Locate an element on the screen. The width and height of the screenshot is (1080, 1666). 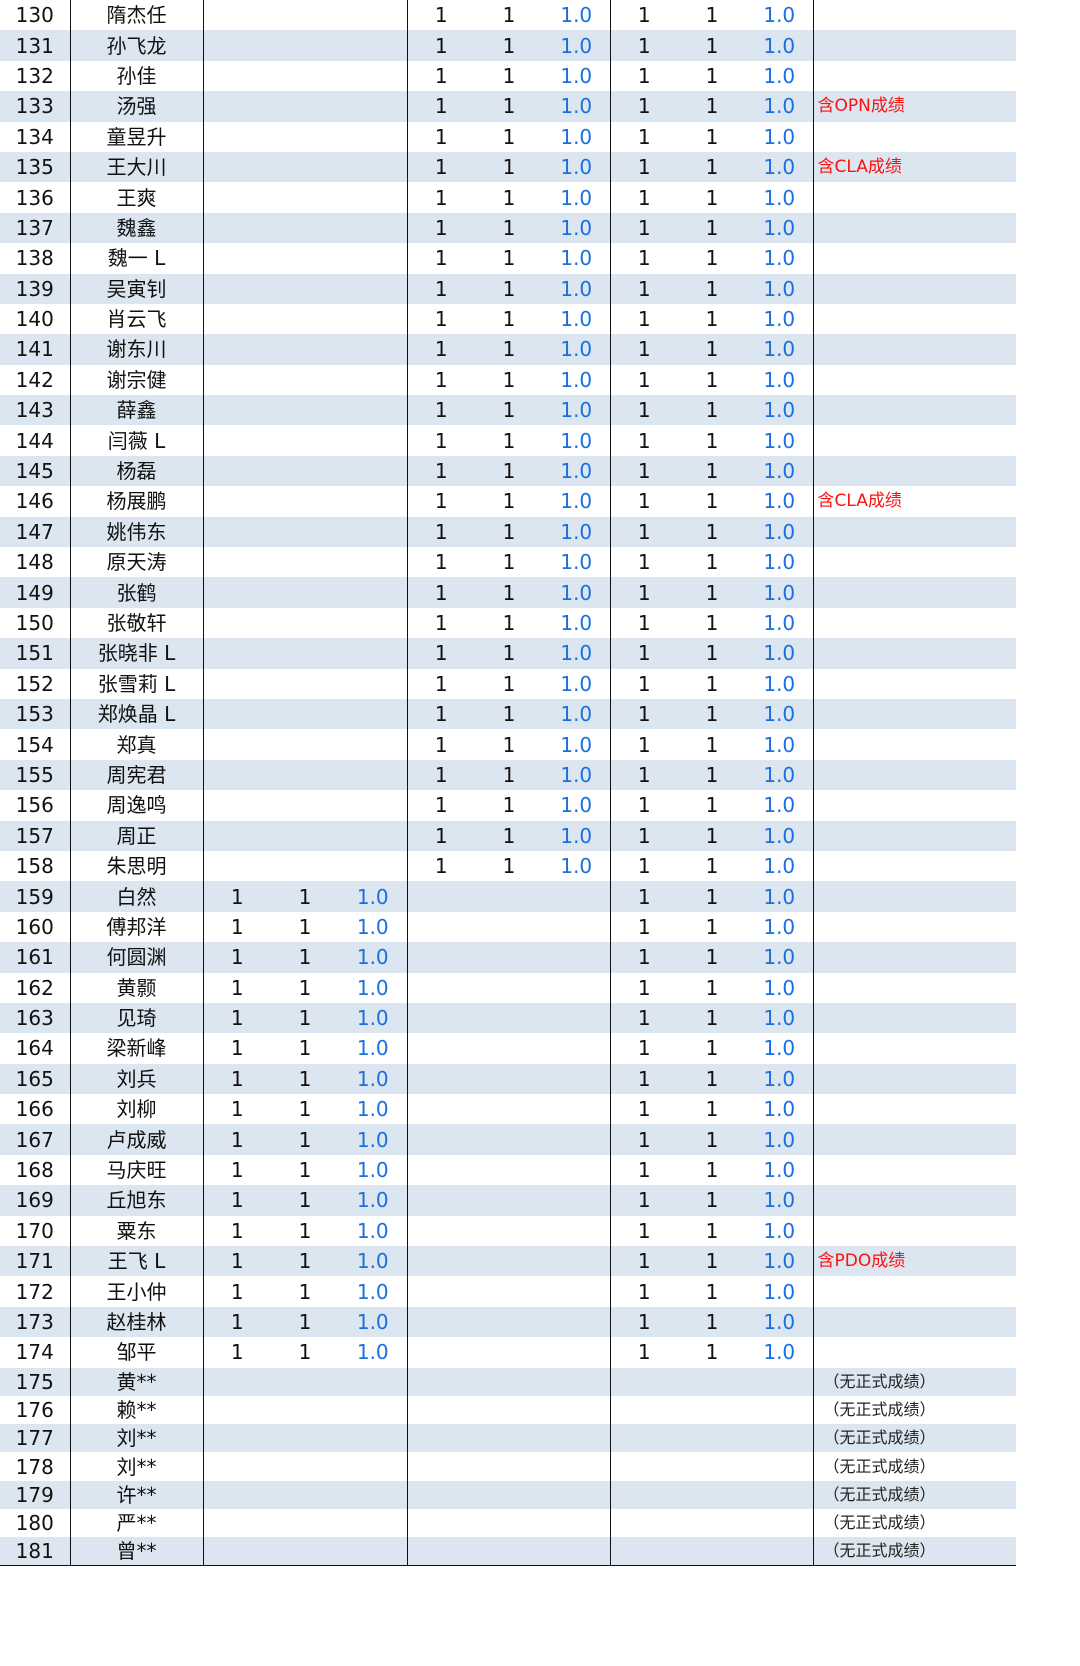
group-c-ratio is located at coordinates (779, 1552).